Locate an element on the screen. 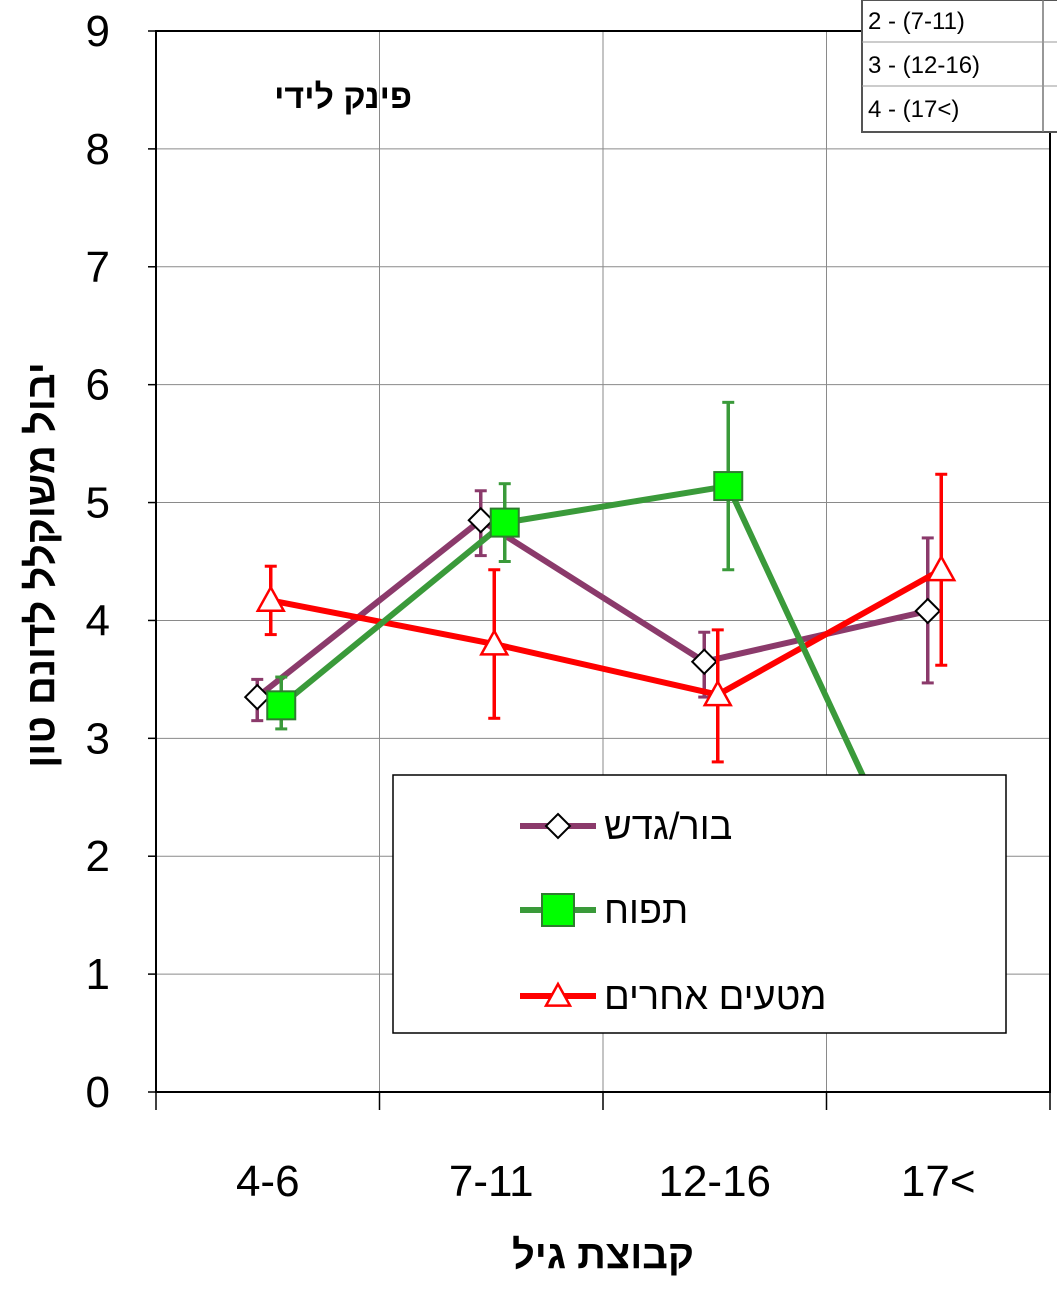 This screenshot has width=1057, height=1290. corner-table-row: 3 - (12-16) is located at coordinates (924, 65).